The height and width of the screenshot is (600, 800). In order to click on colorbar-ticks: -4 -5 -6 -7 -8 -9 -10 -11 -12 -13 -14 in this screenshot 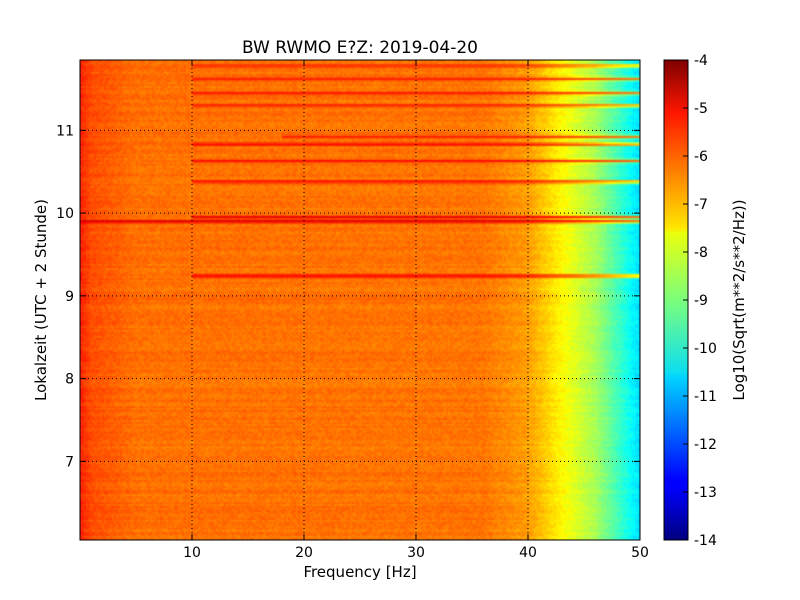, I will do `click(700, 301)`.